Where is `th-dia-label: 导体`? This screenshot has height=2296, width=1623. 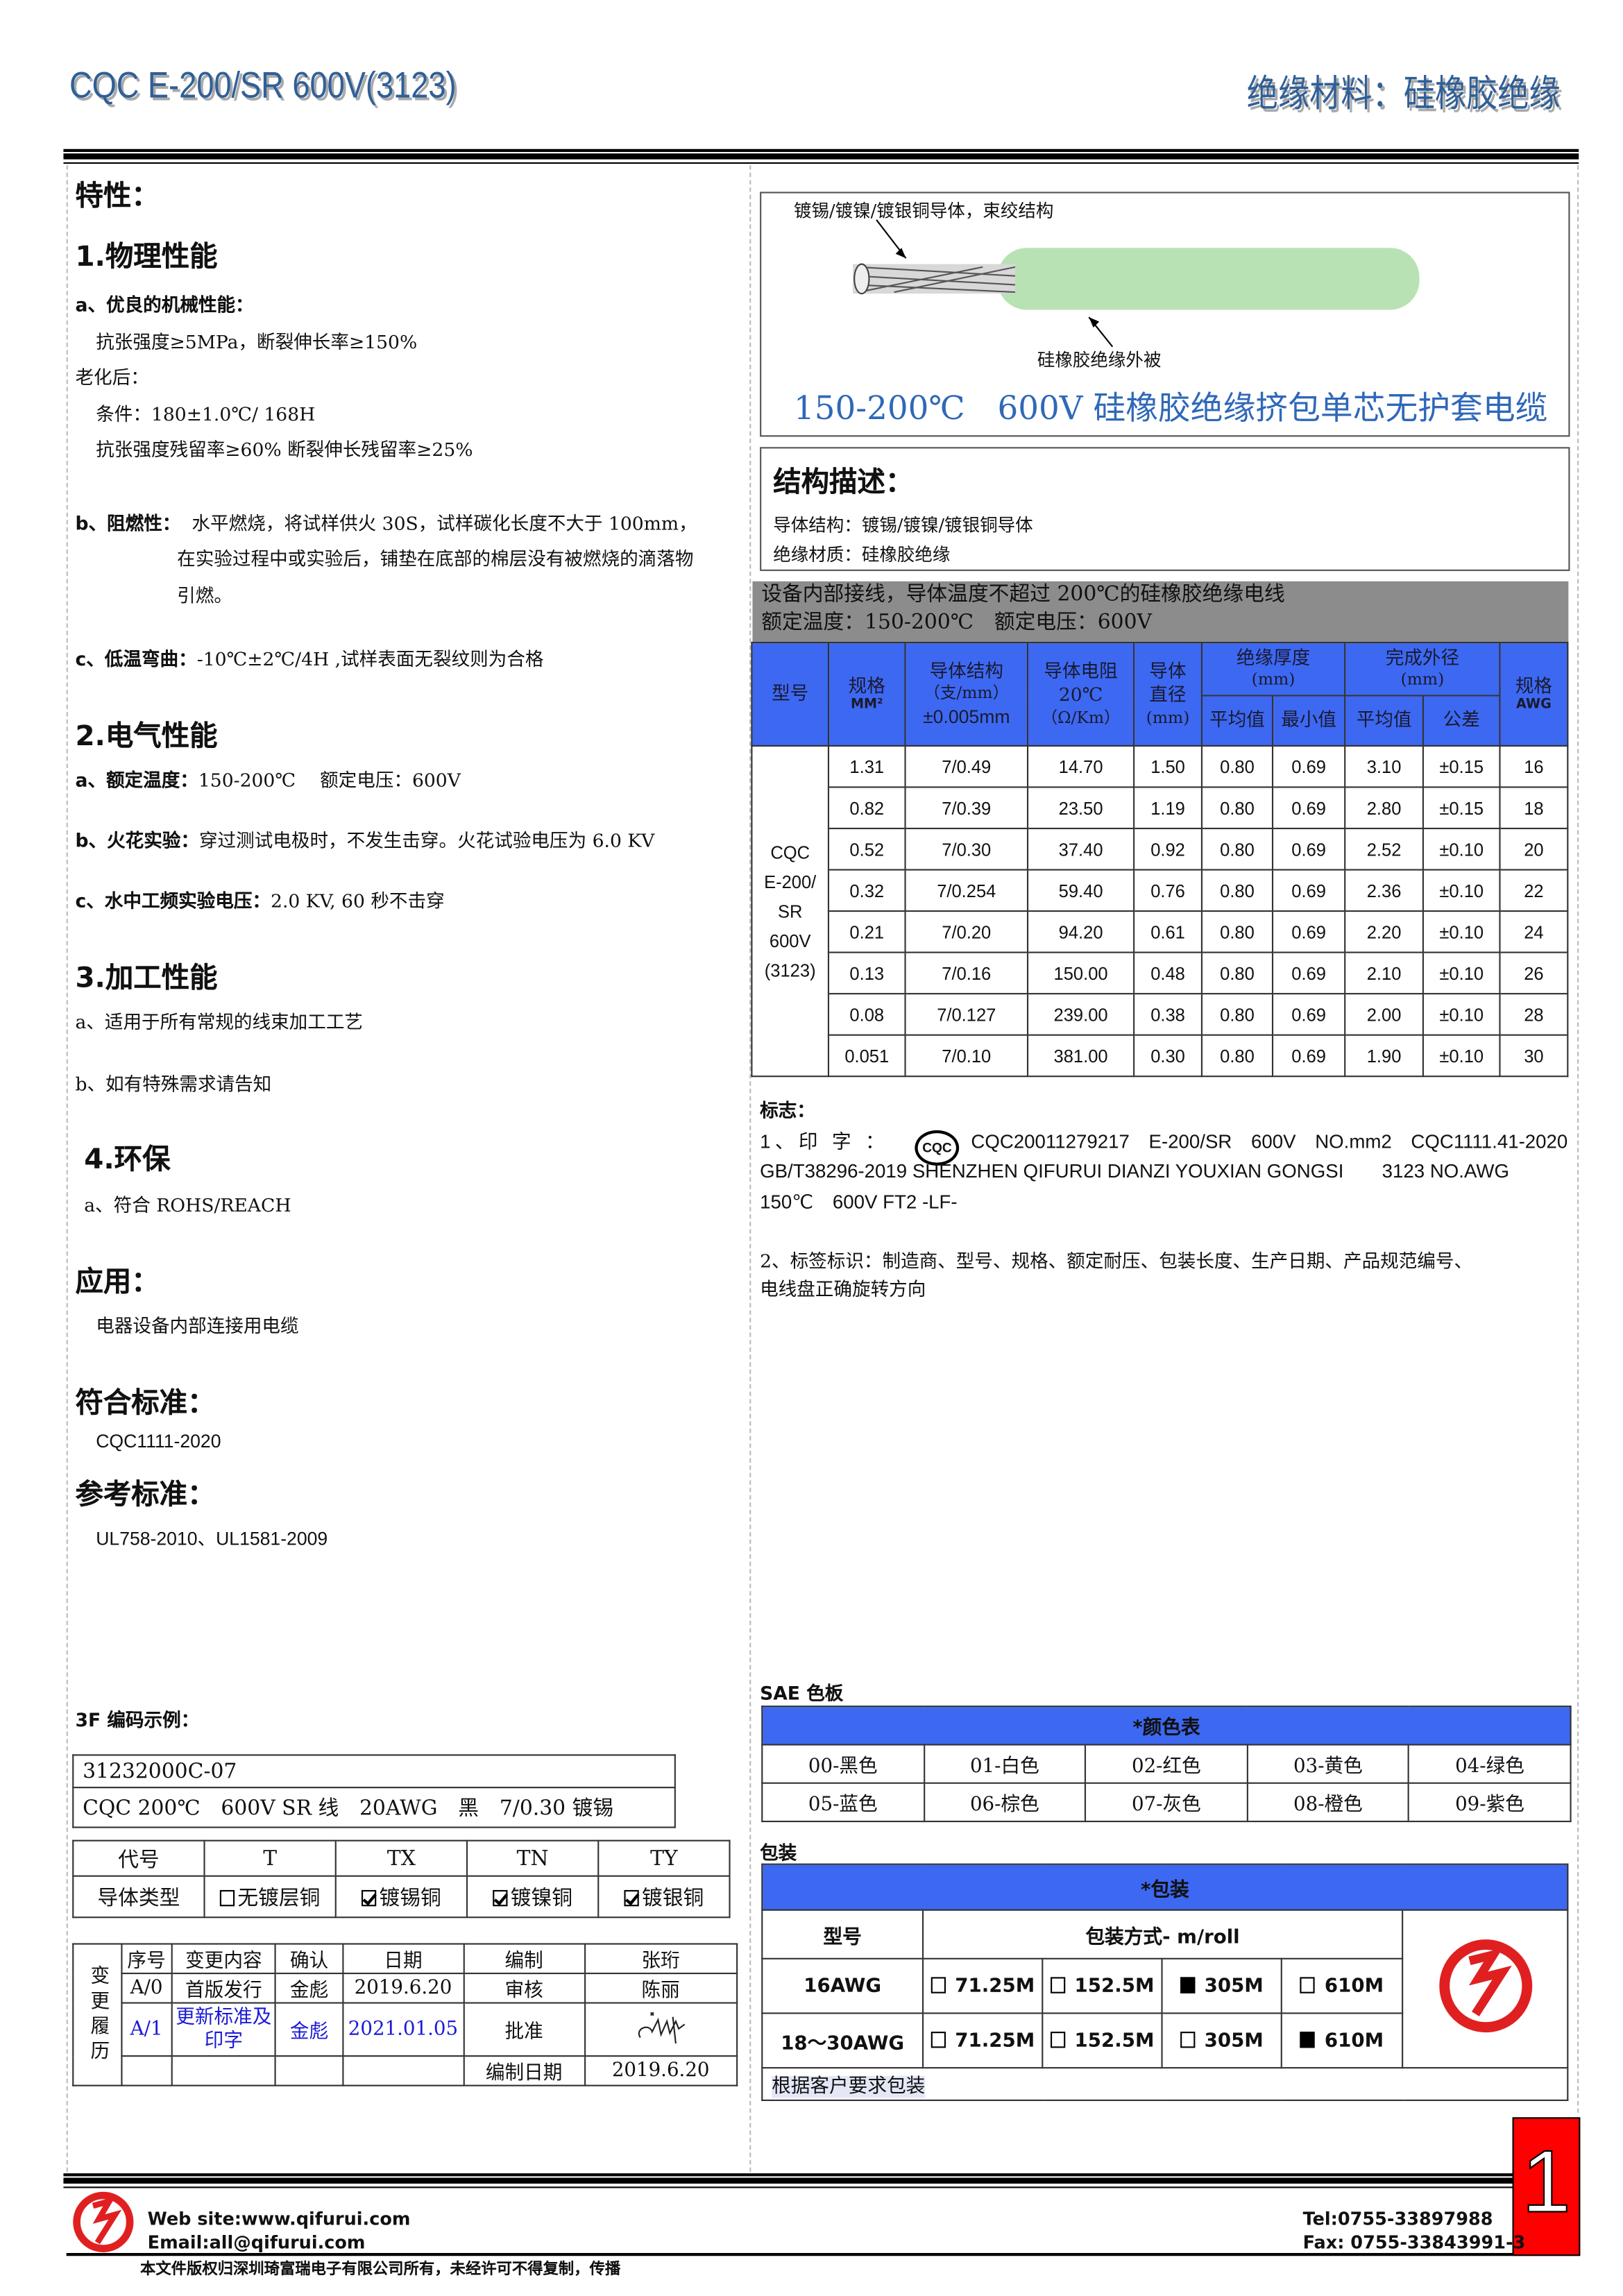 th-dia-label: 导体 is located at coordinates (1168, 670).